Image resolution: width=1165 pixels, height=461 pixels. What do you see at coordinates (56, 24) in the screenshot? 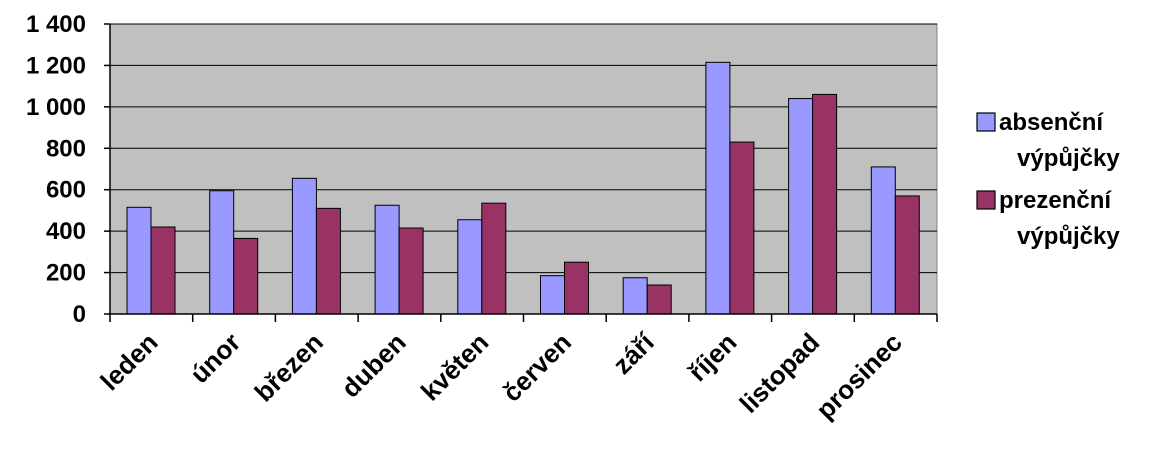
I see `y-tick-label: 1 400` at bounding box center [56, 24].